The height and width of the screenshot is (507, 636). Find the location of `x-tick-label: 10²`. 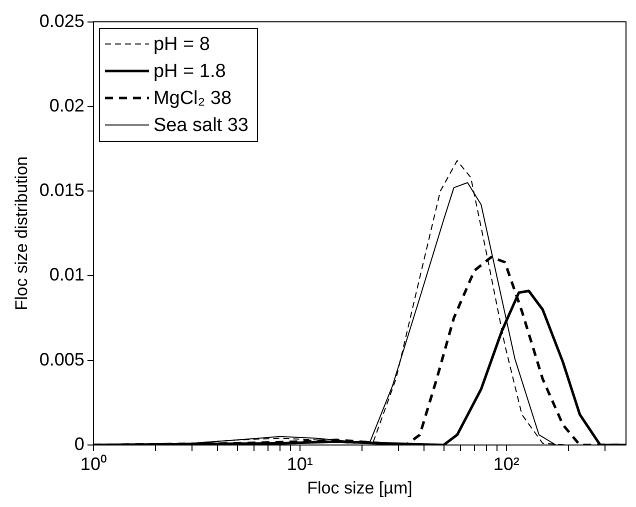

x-tick-label: 10² is located at coordinates (506, 464).